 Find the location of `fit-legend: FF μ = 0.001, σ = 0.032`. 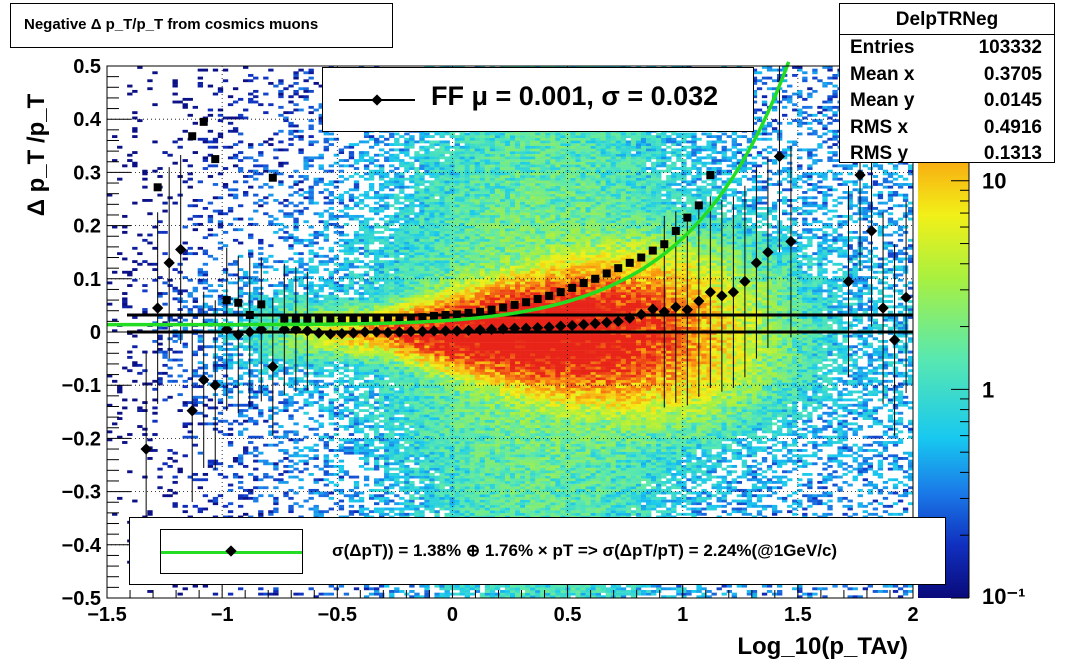

fit-legend: FF μ = 0.001, σ = 0.032 is located at coordinates (538, 99).